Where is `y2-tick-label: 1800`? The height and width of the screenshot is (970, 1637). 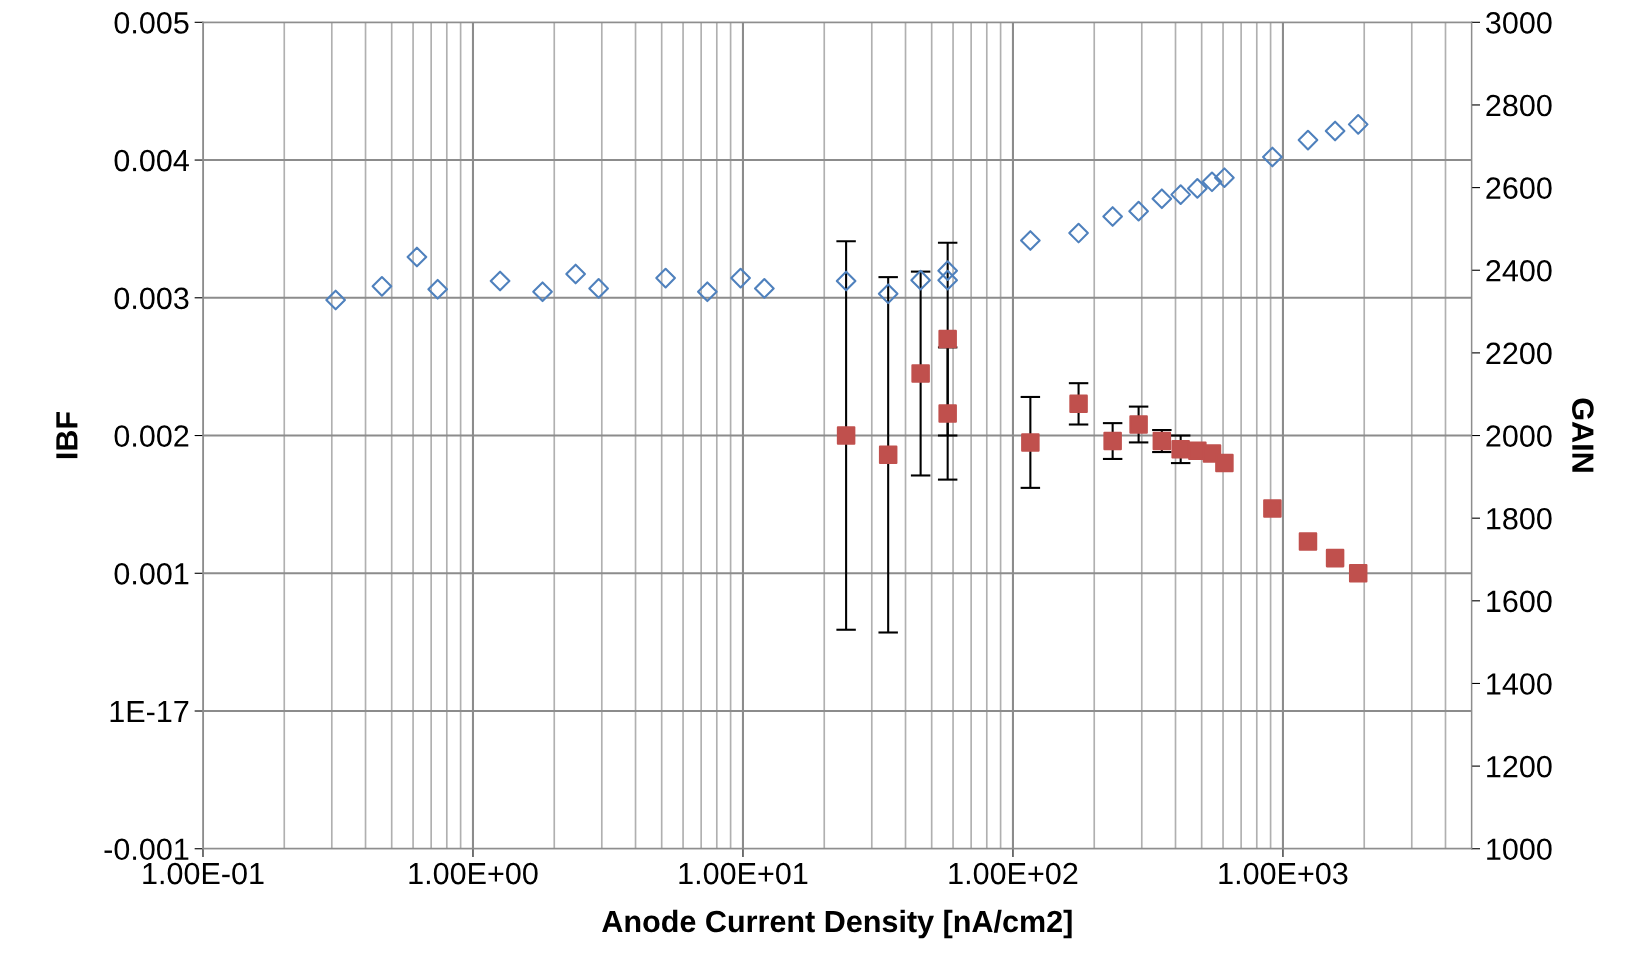 y2-tick-label: 1800 is located at coordinates (1519, 518).